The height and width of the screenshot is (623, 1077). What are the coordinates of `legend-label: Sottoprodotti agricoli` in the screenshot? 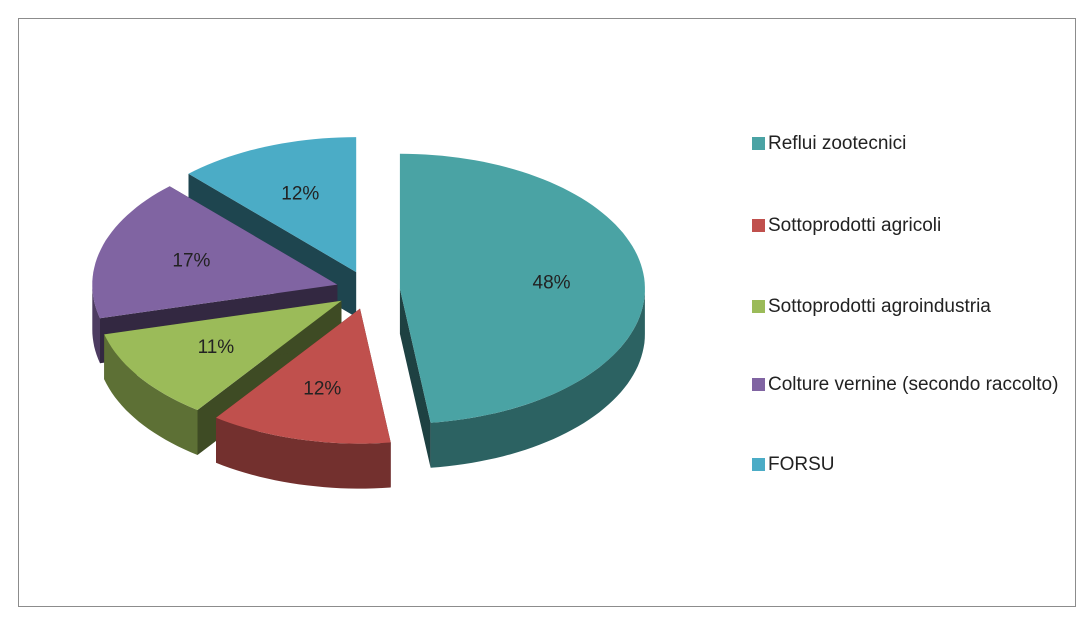 It's located at (855, 225).